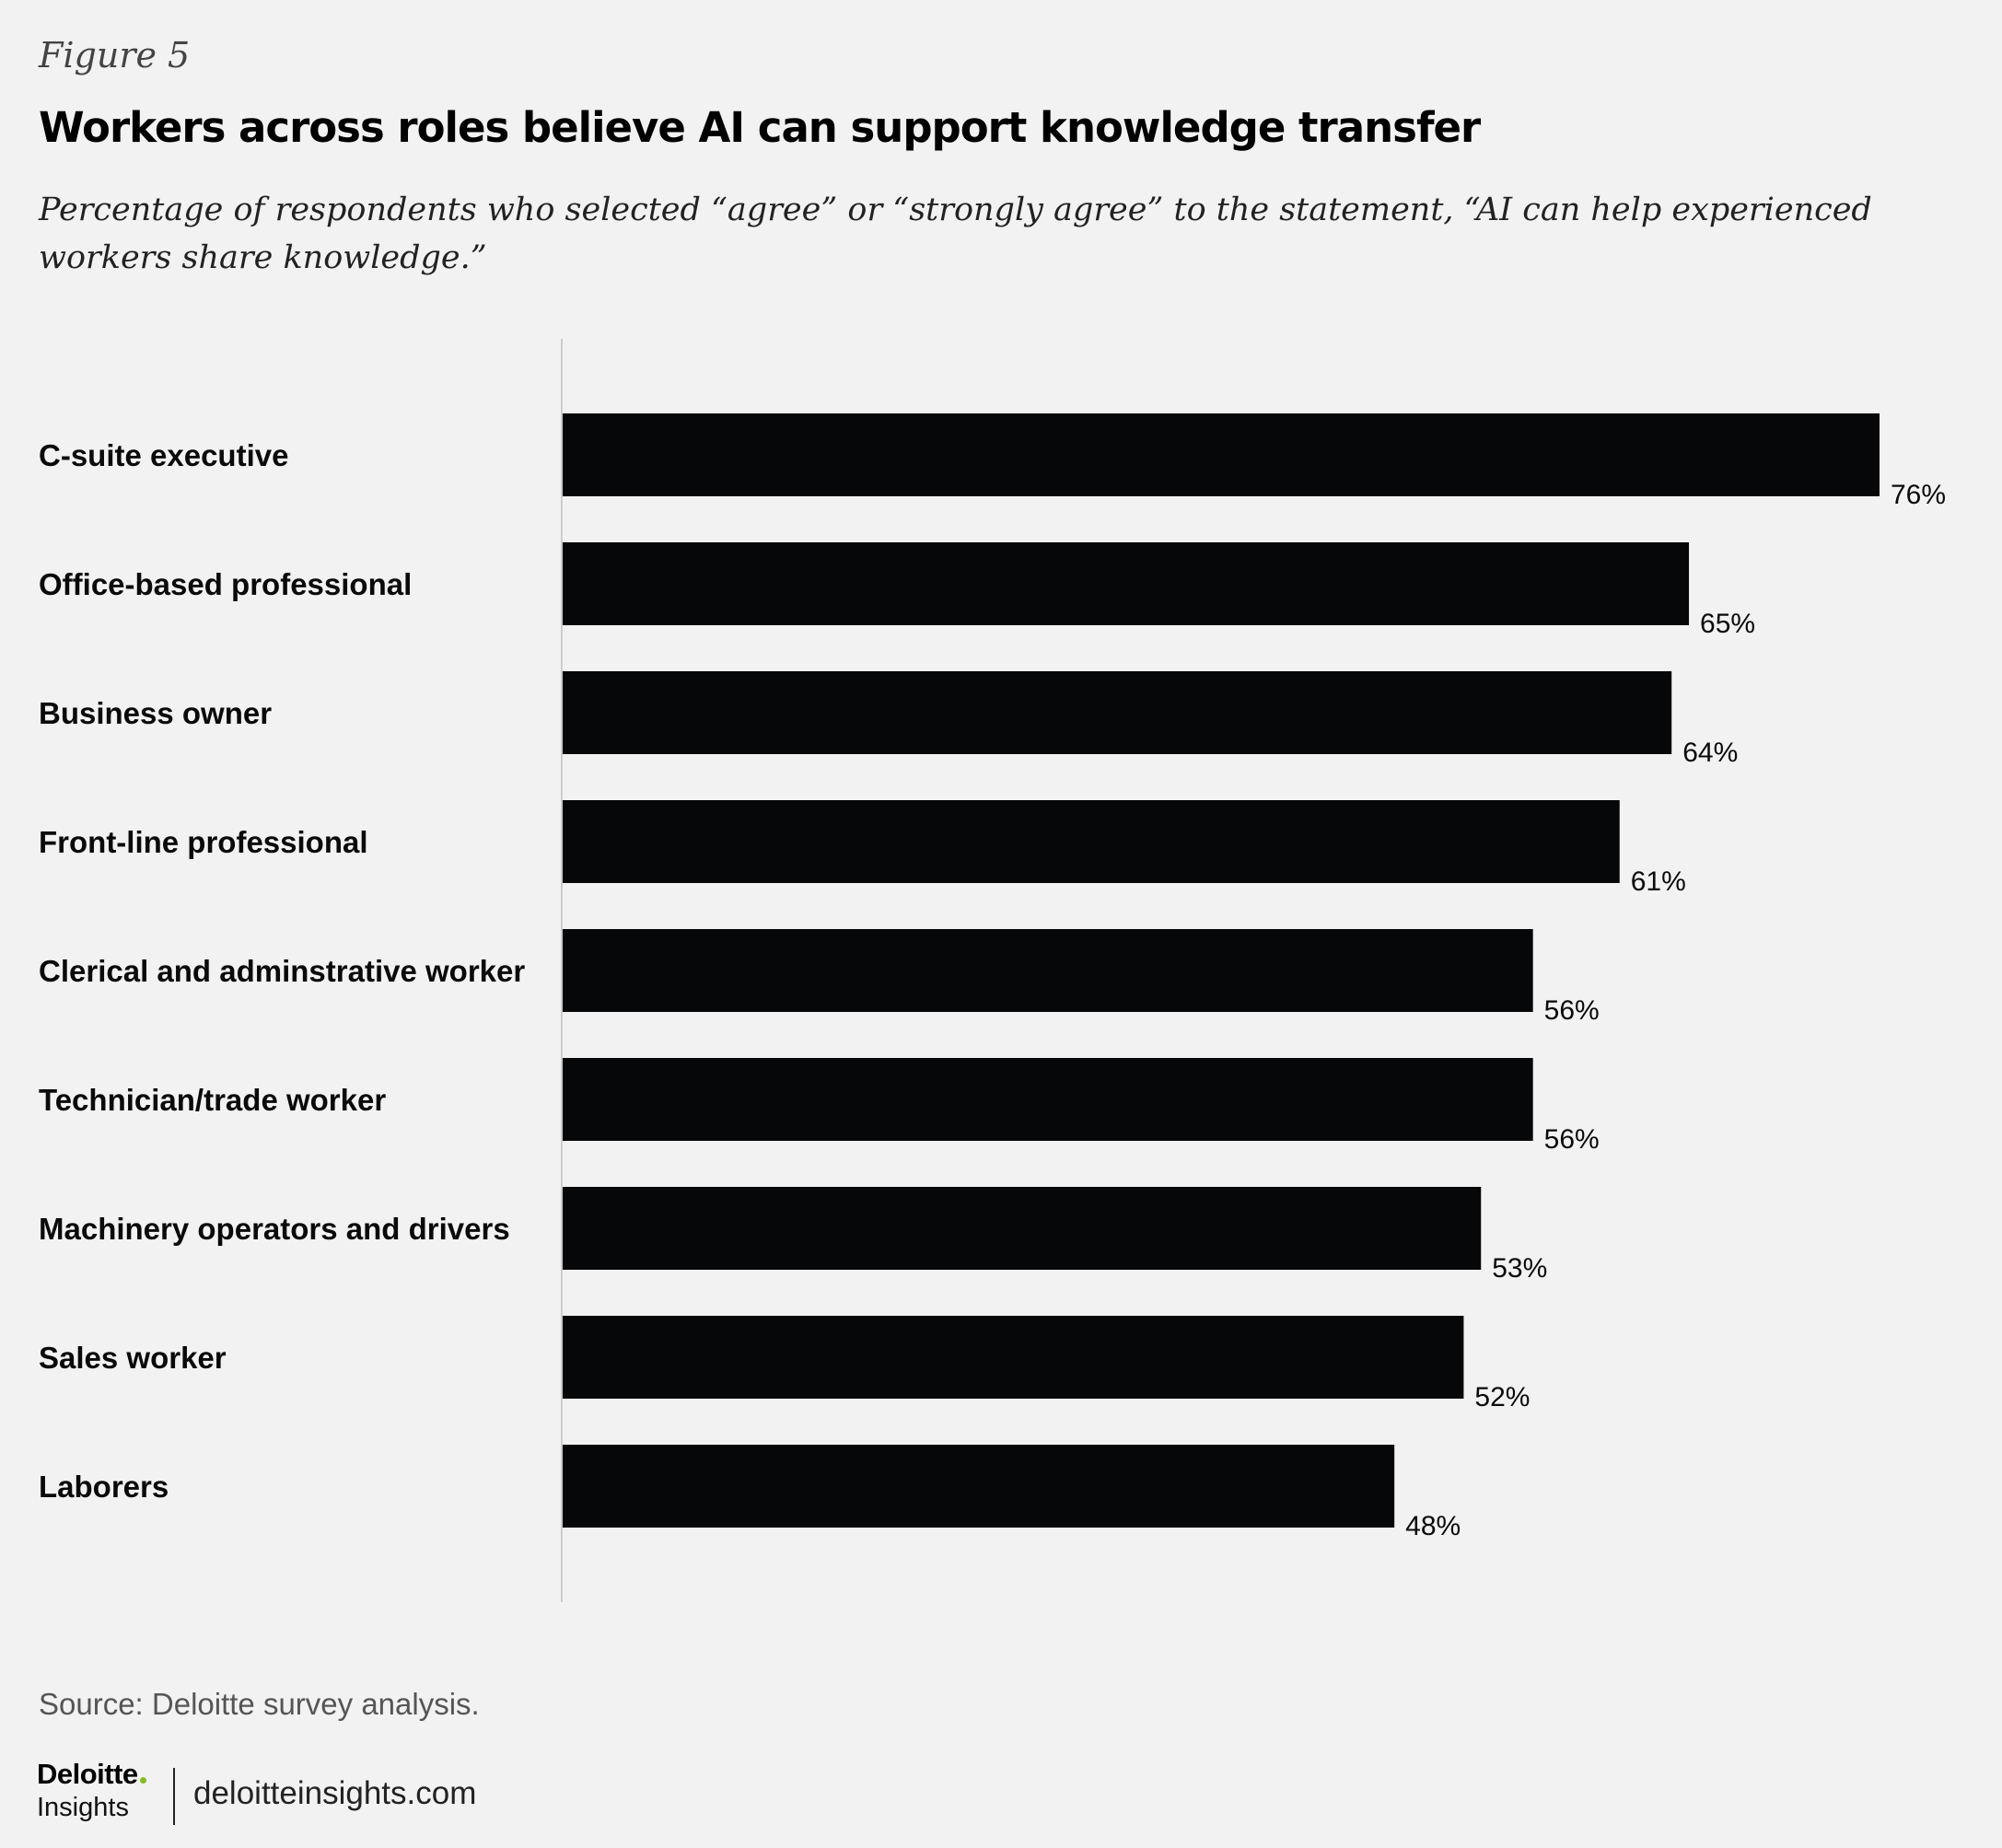  I want to click on category-label: Sales worker, so click(133, 1358).